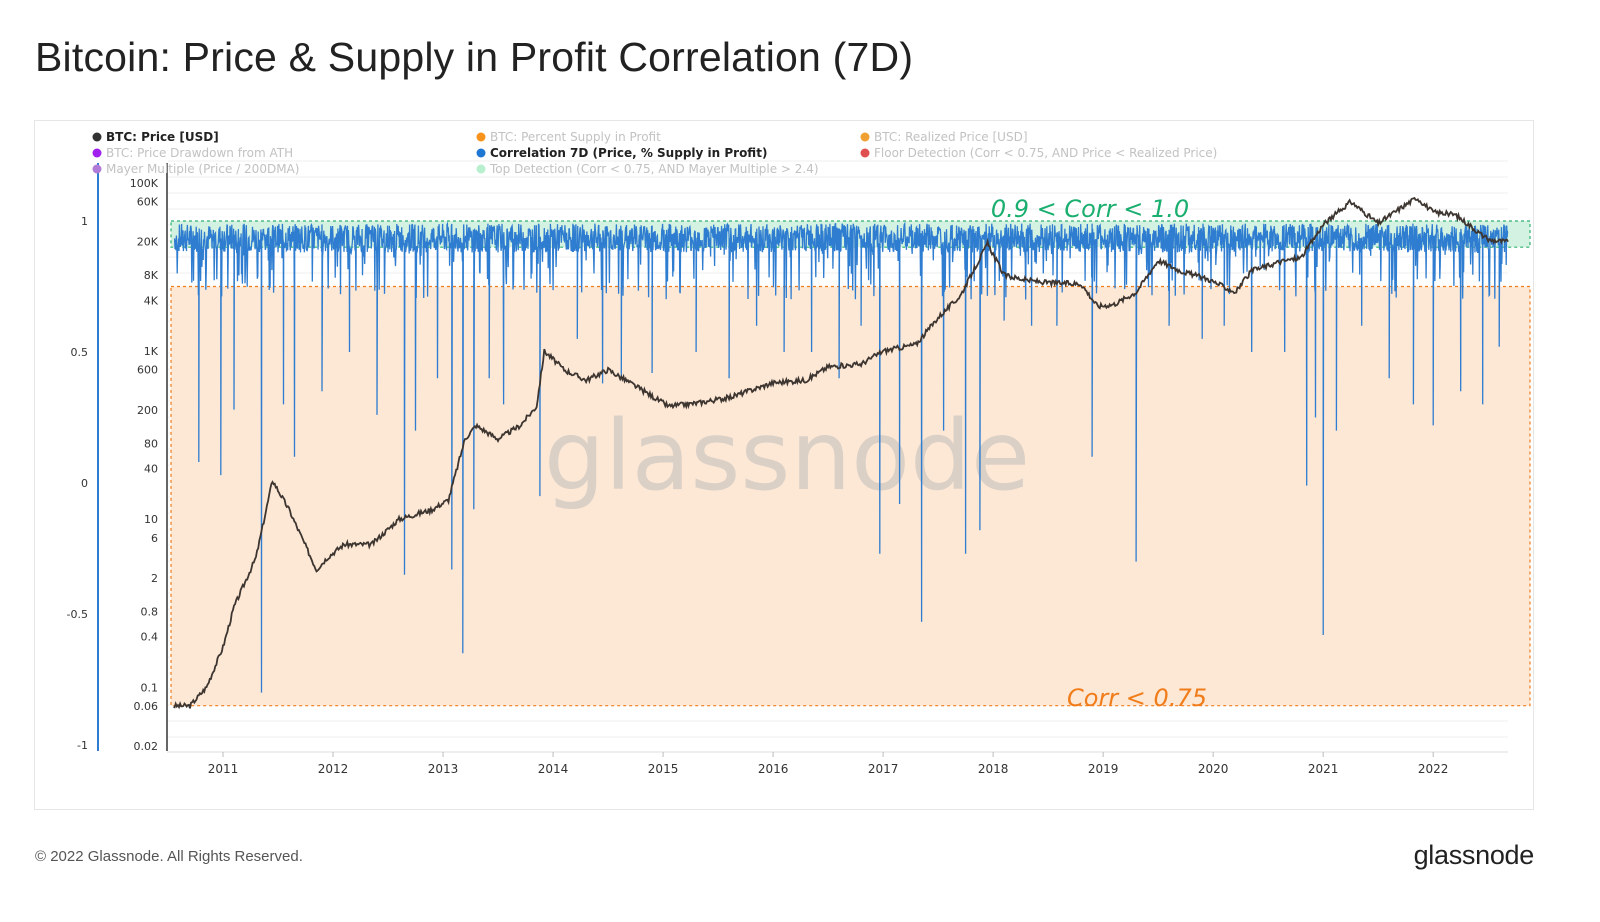 Image resolution: width=1600 pixels, height=922 pixels. Describe the element at coordinates (84, 221) in the screenshot. I see `corr-tick-label: 1` at that location.